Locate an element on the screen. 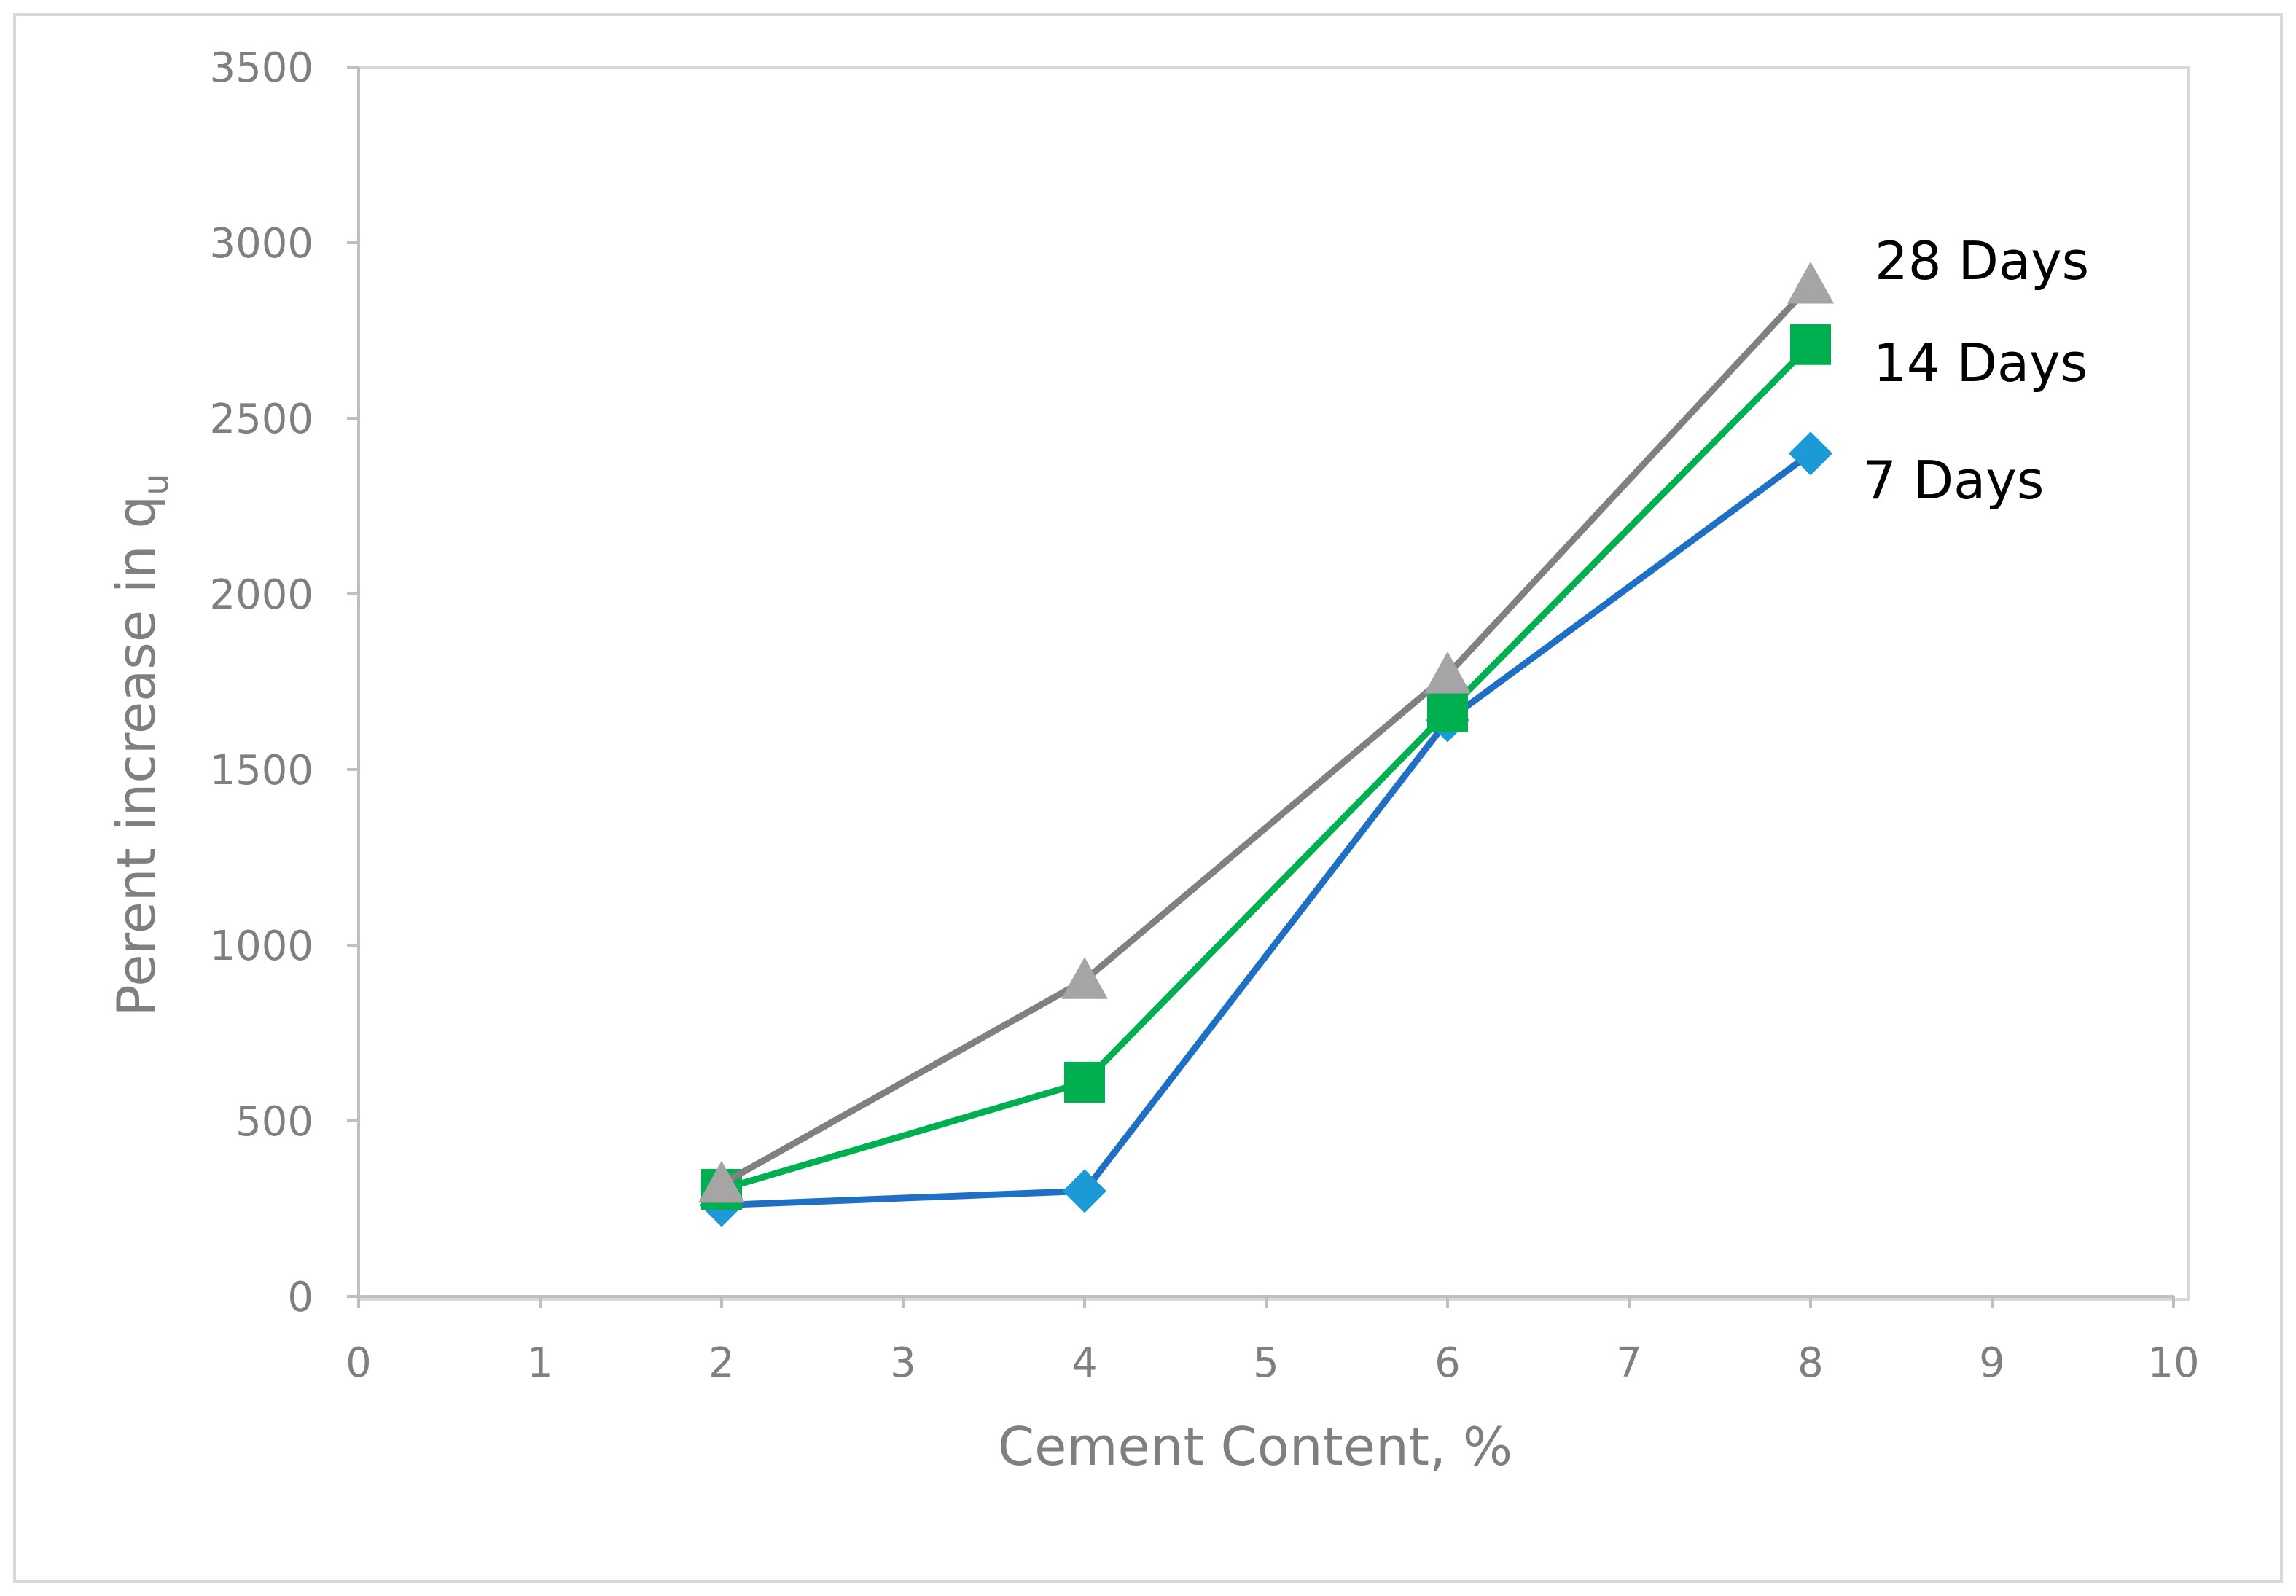 This screenshot has height=1596, width=2296. series-label: 7 Days is located at coordinates (1954, 480).